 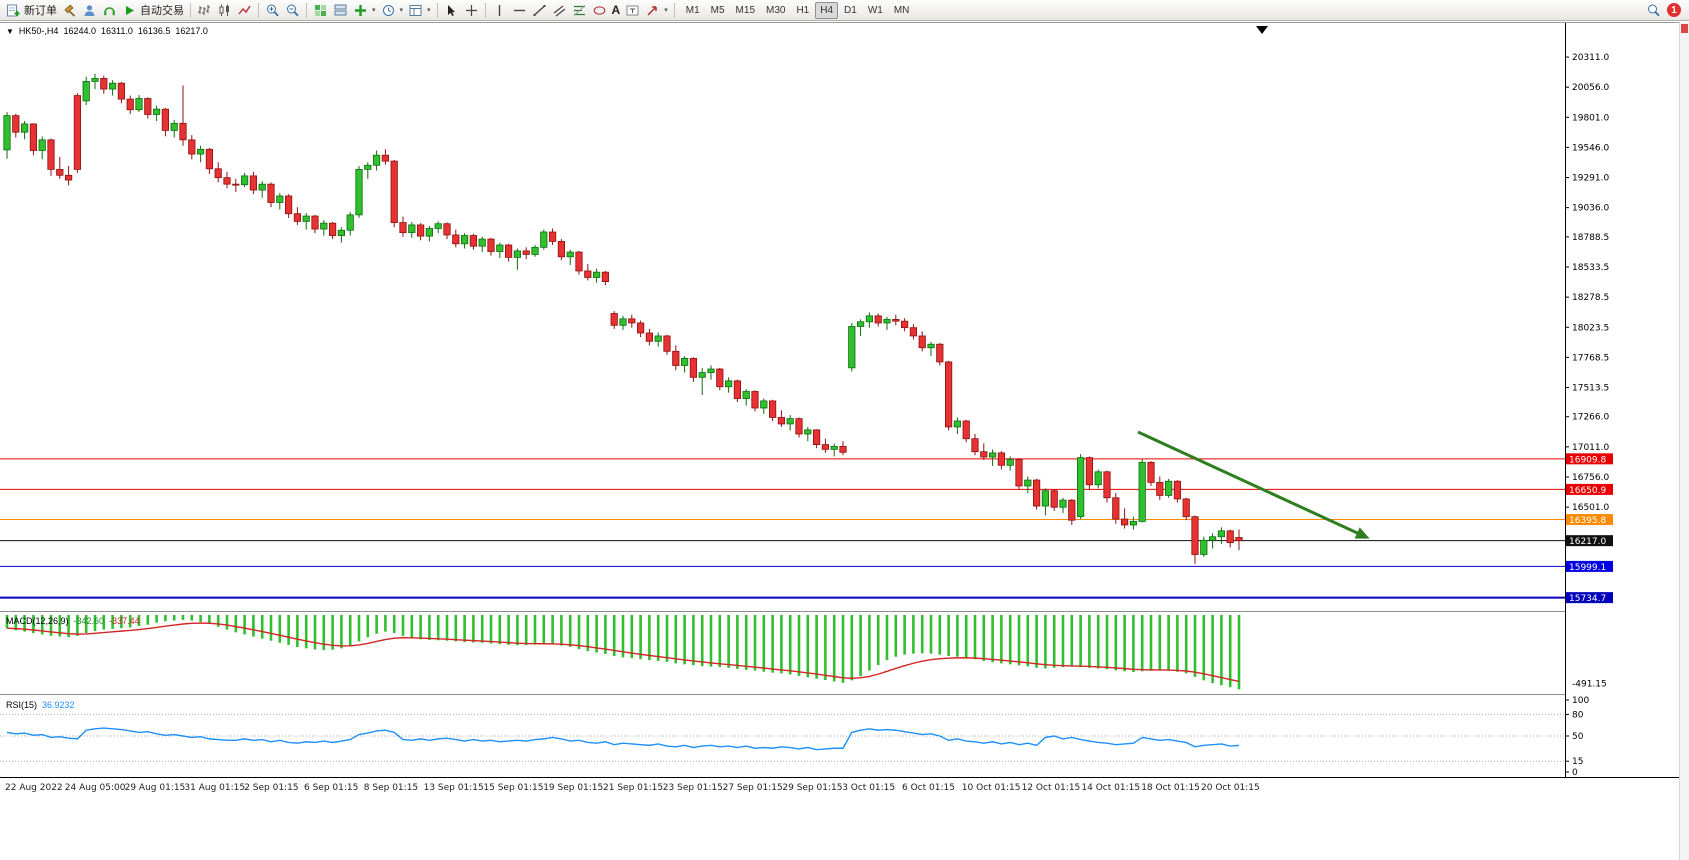 I want to click on chart-open-value: 16244.0, so click(x=79, y=31).